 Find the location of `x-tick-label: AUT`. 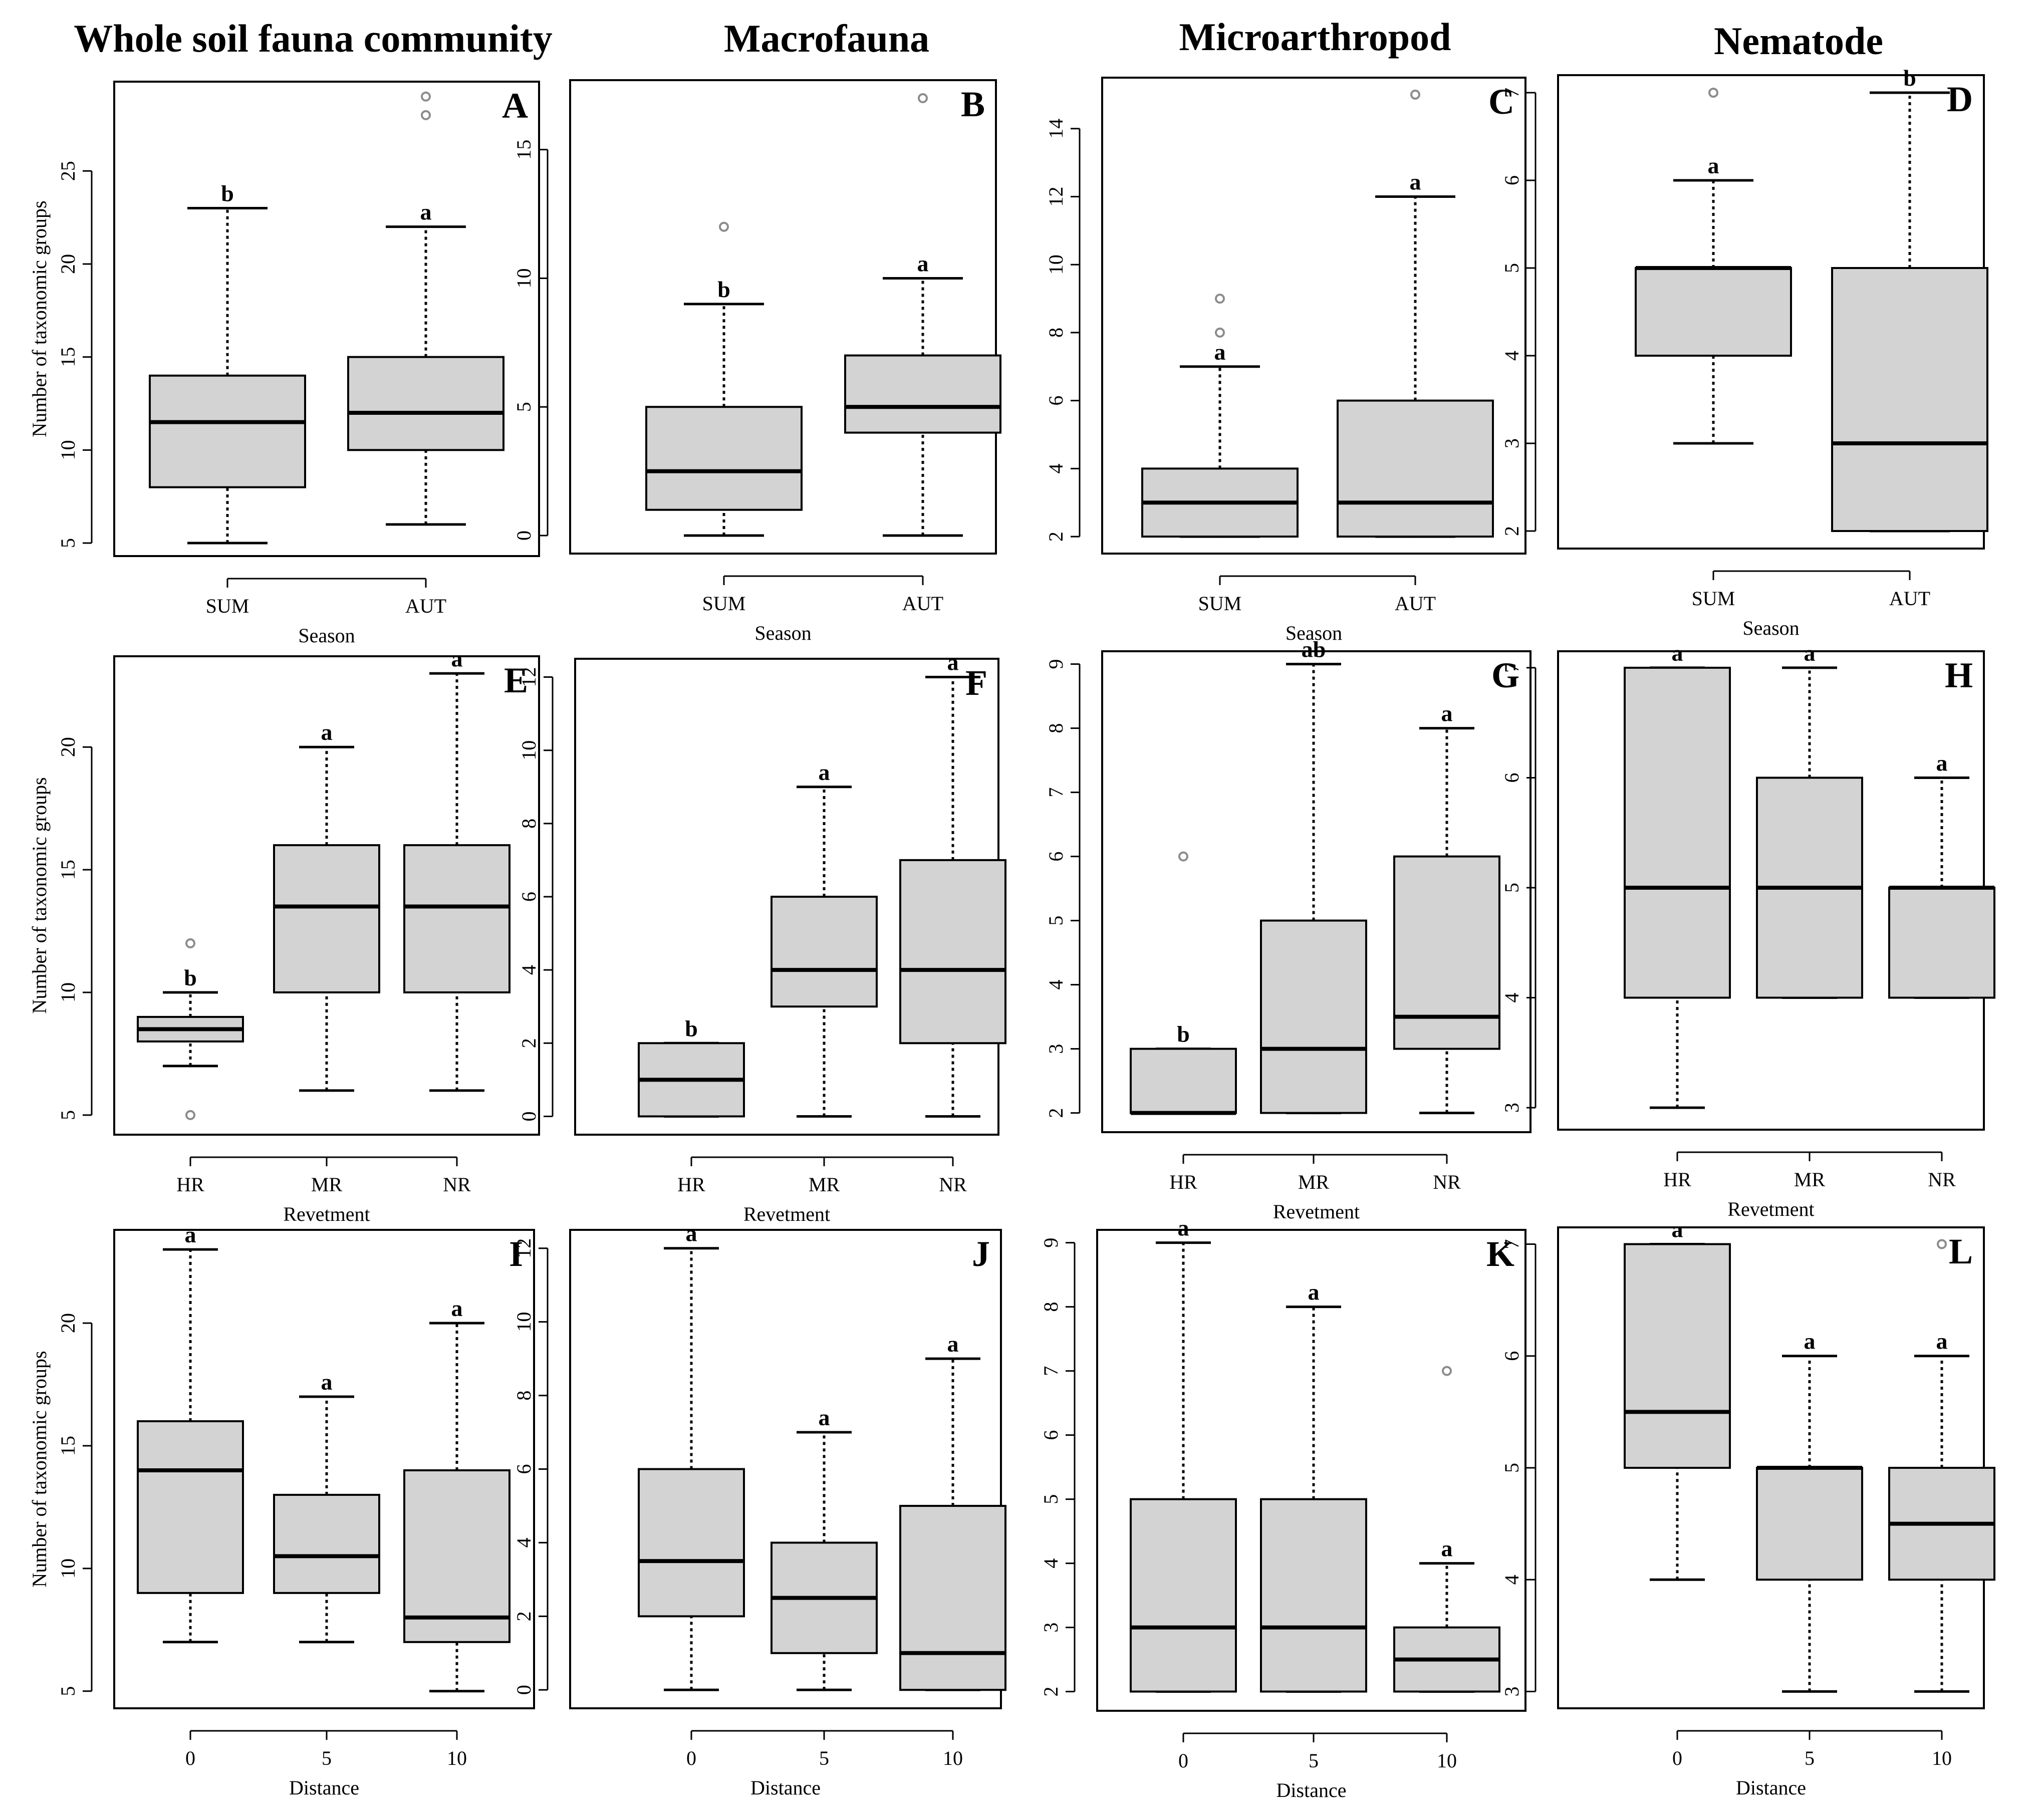

x-tick-label: AUT is located at coordinates (922, 603).